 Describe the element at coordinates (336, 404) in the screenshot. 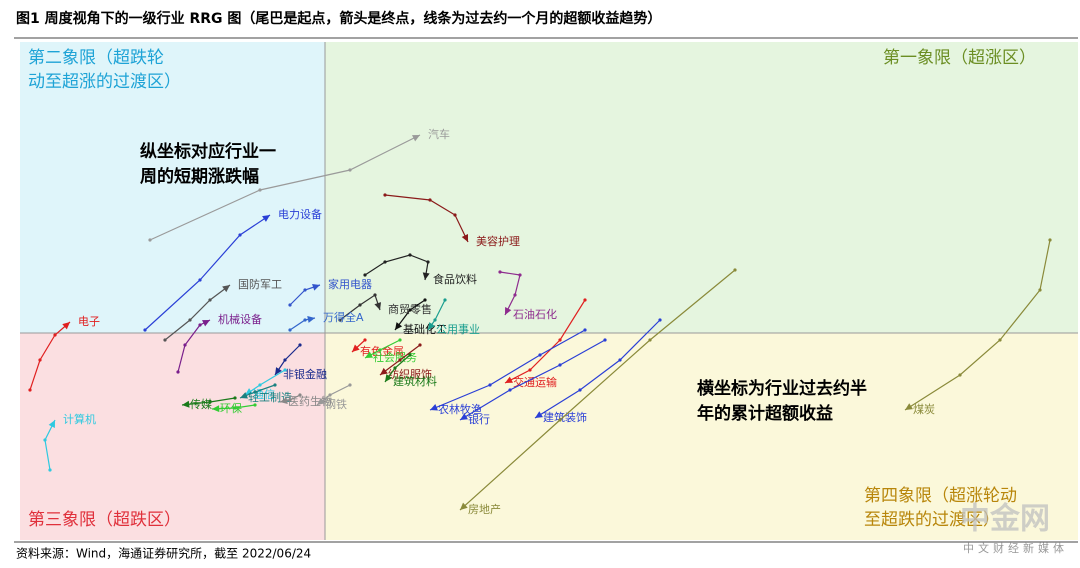

I see `series-label: 钢铁` at that location.